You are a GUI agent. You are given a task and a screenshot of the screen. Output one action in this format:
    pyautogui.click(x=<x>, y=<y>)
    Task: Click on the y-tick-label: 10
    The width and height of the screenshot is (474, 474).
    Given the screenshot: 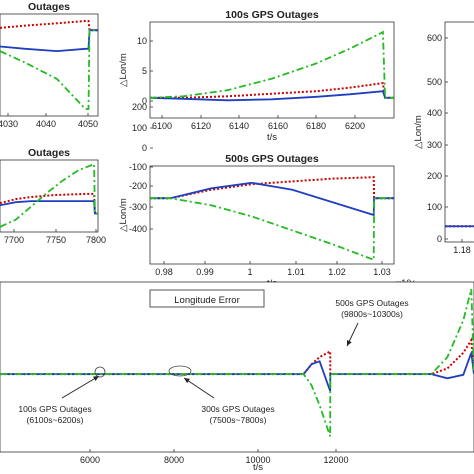 What is the action you would take?
    pyautogui.click(x=142, y=41)
    